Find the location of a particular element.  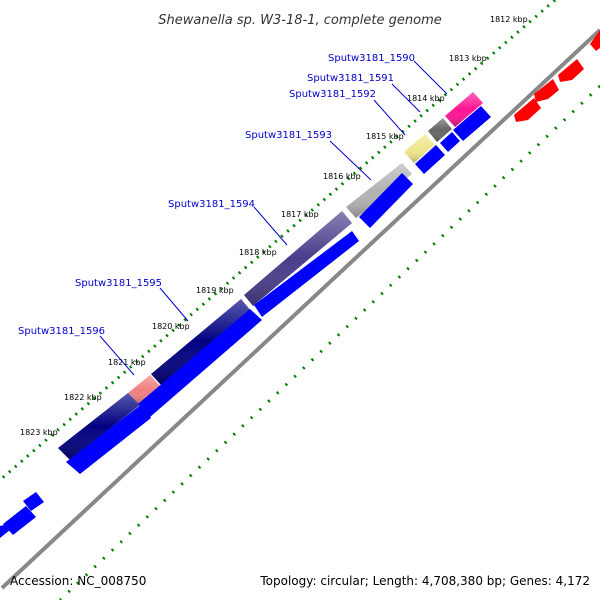

map-title: Shewanella sp. W3-18-1, complete genome is located at coordinates (299, 20).